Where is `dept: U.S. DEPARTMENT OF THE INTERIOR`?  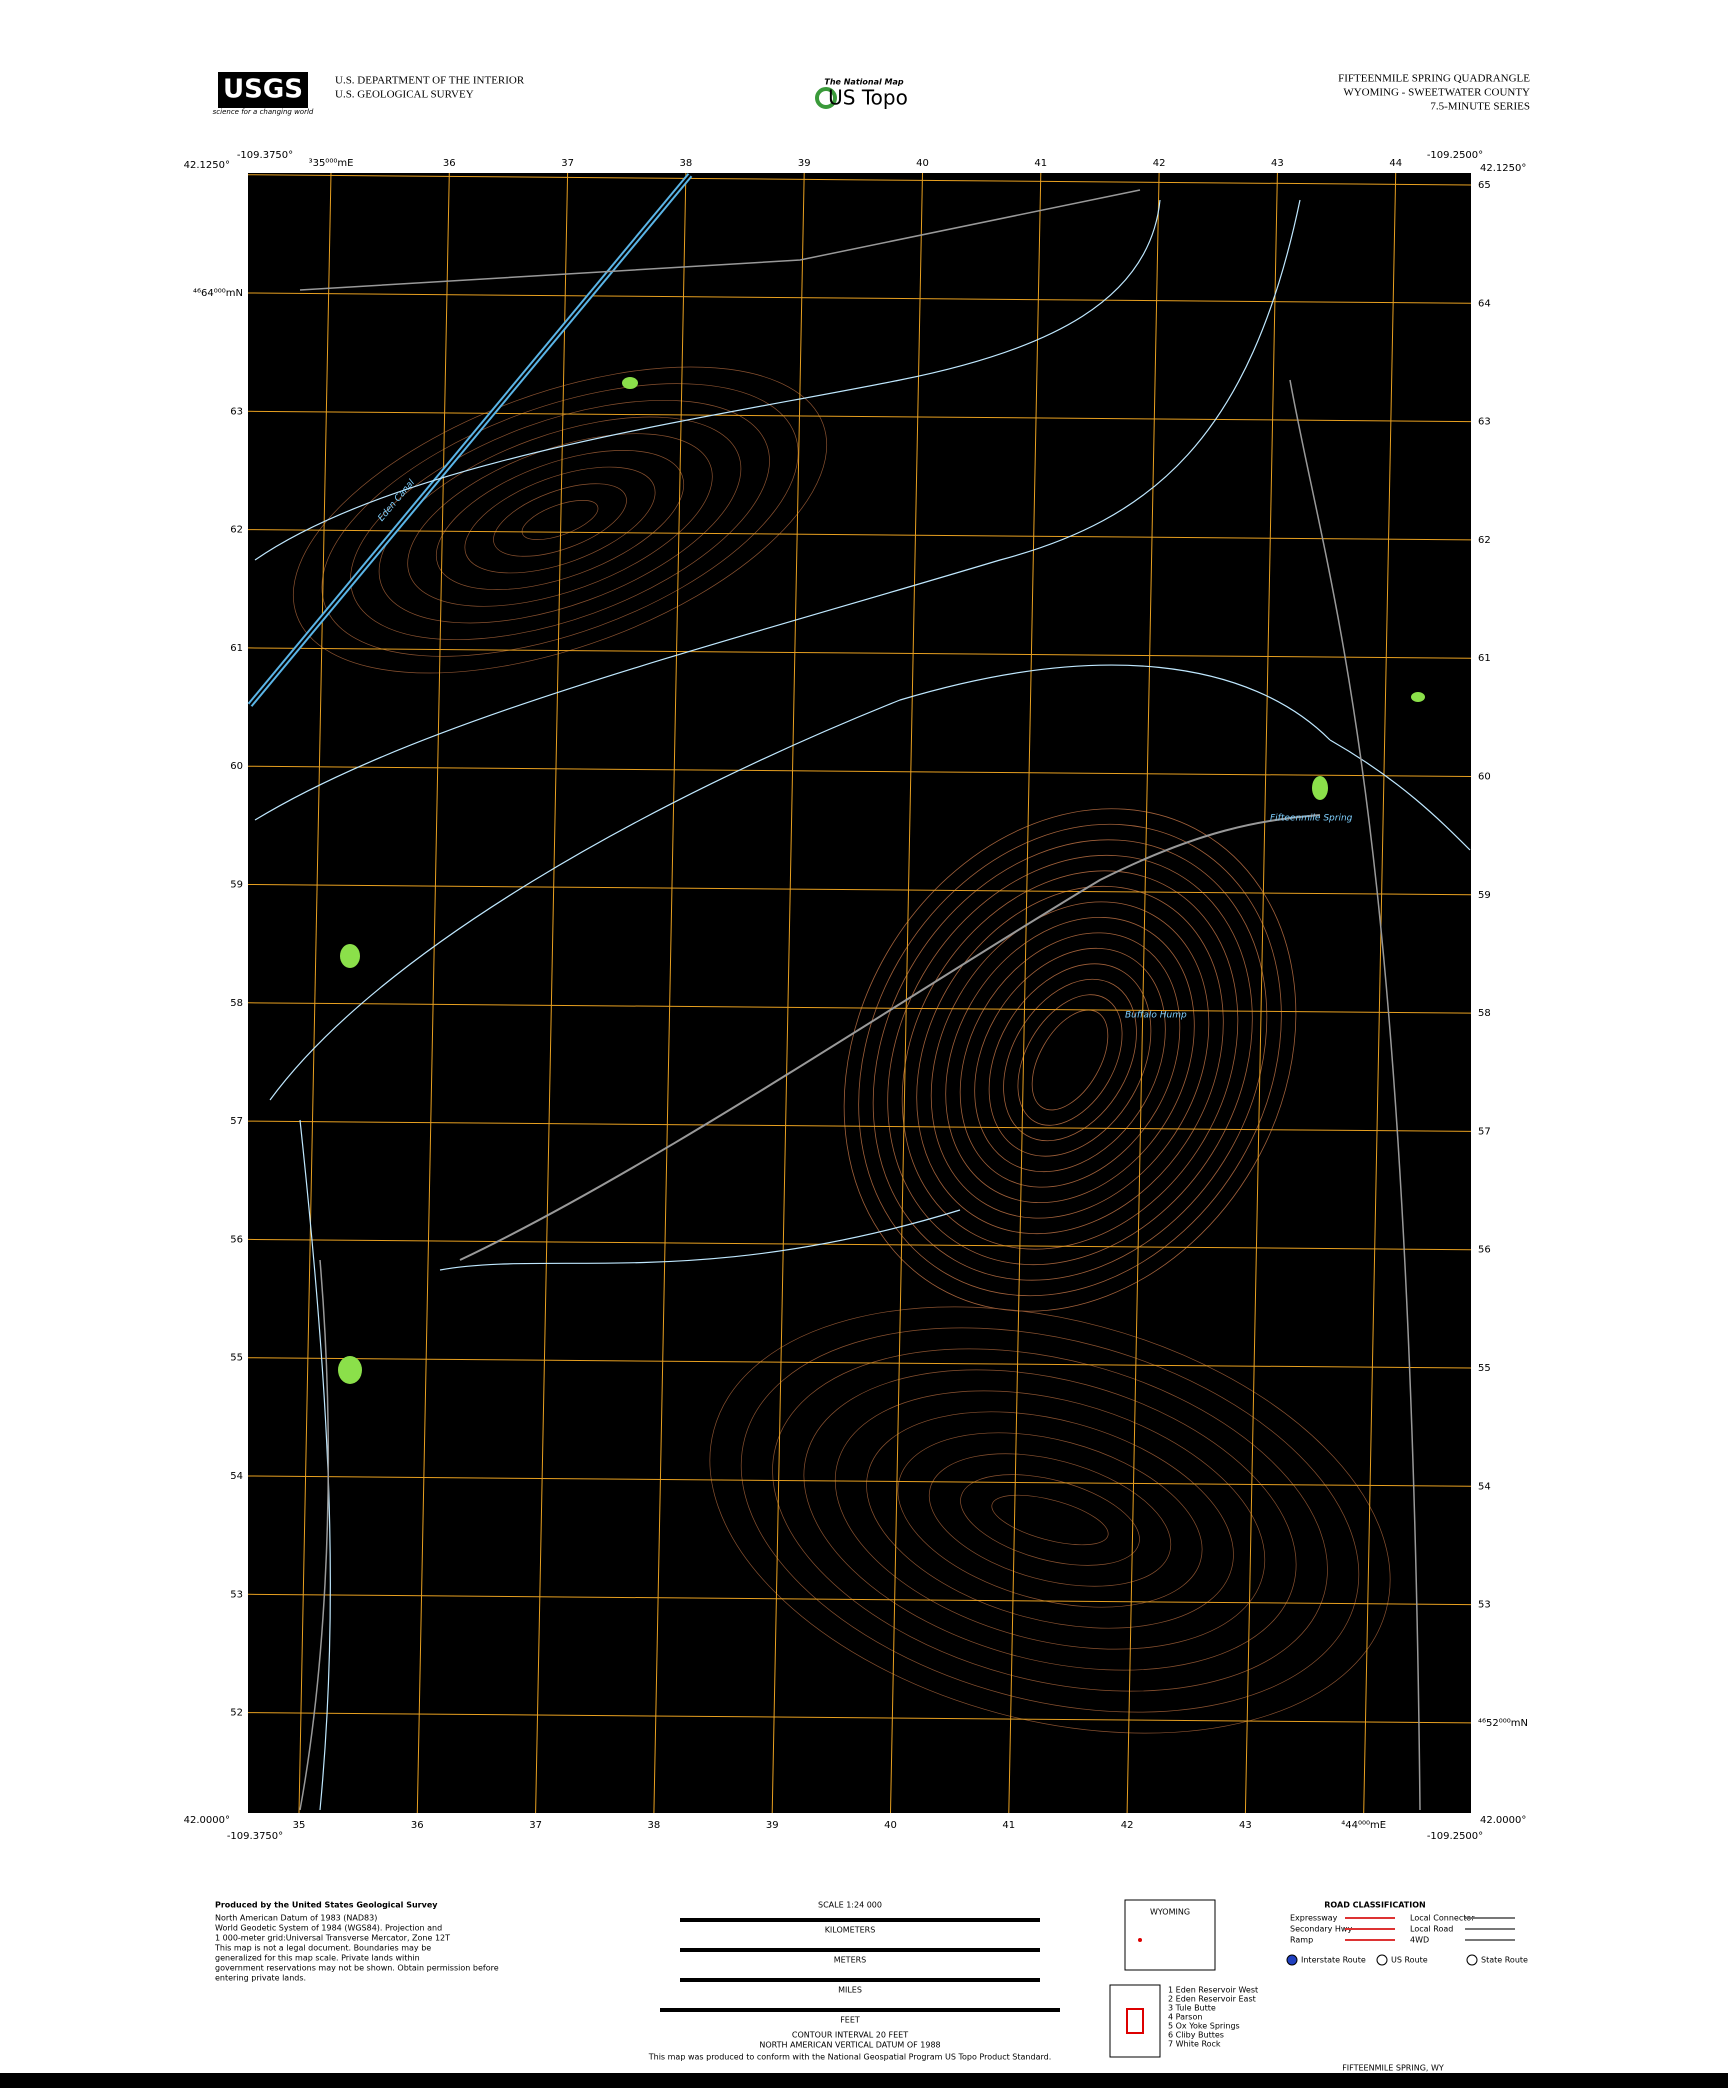 dept: U.S. DEPARTMENT OF THE INTERIOR is located at coordinates (430, 81).